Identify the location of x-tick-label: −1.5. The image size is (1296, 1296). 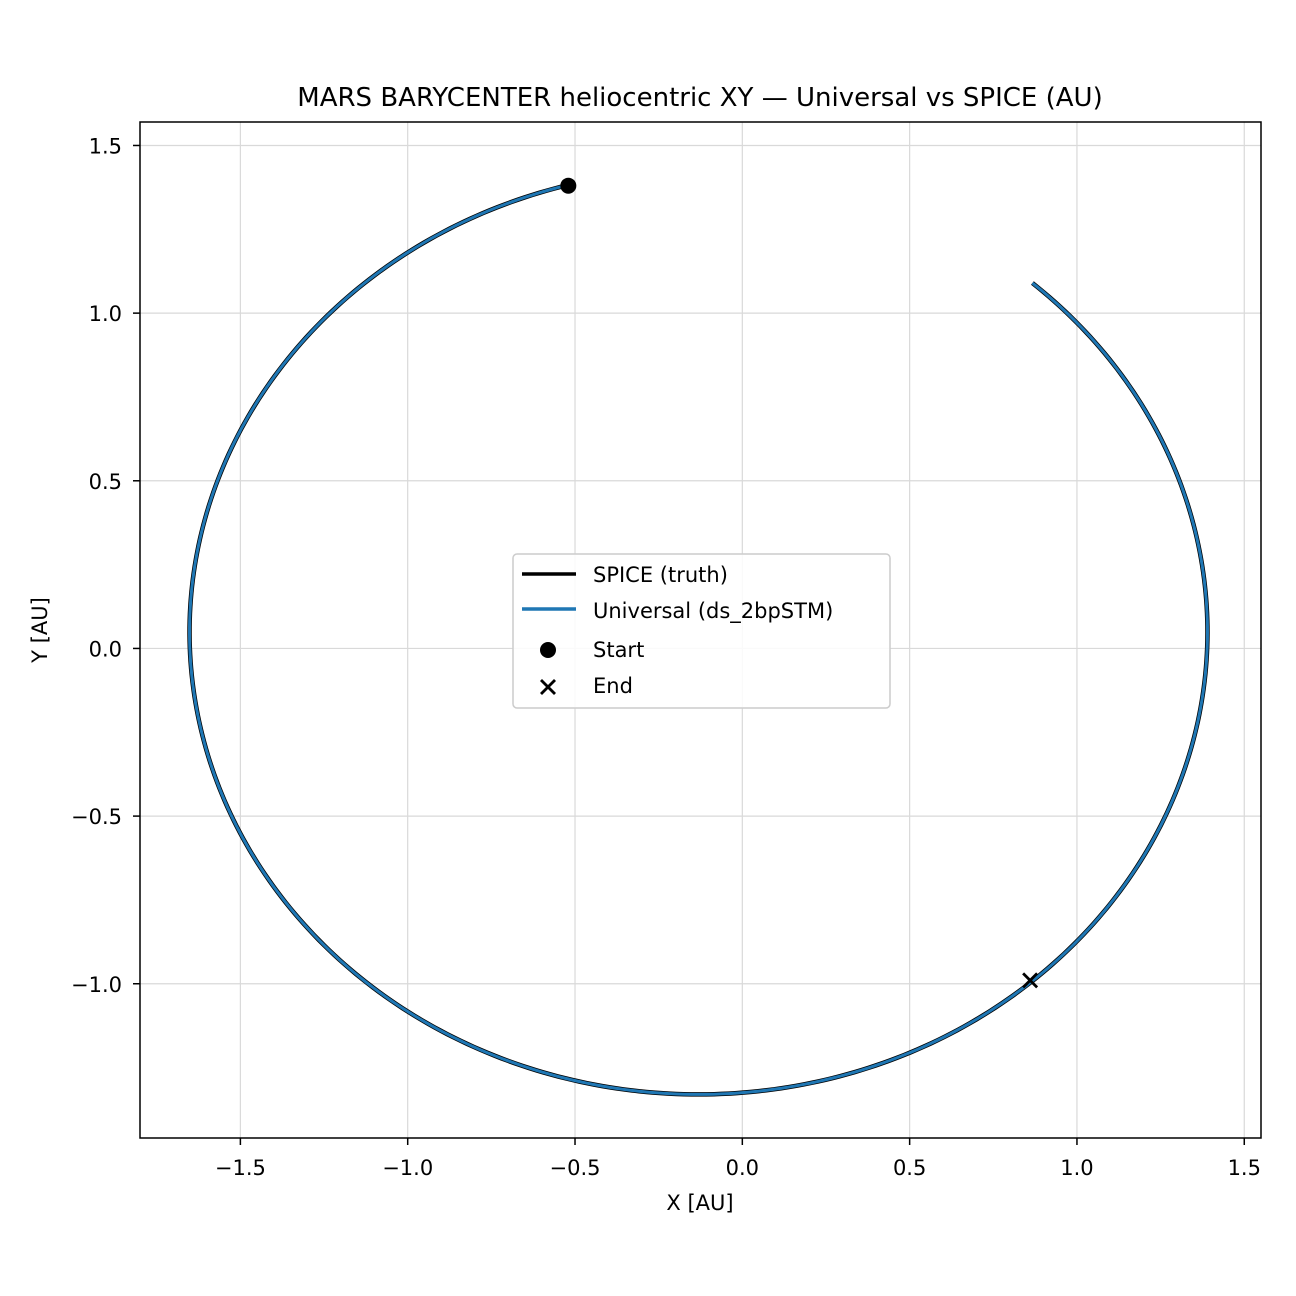
(240, 1168).